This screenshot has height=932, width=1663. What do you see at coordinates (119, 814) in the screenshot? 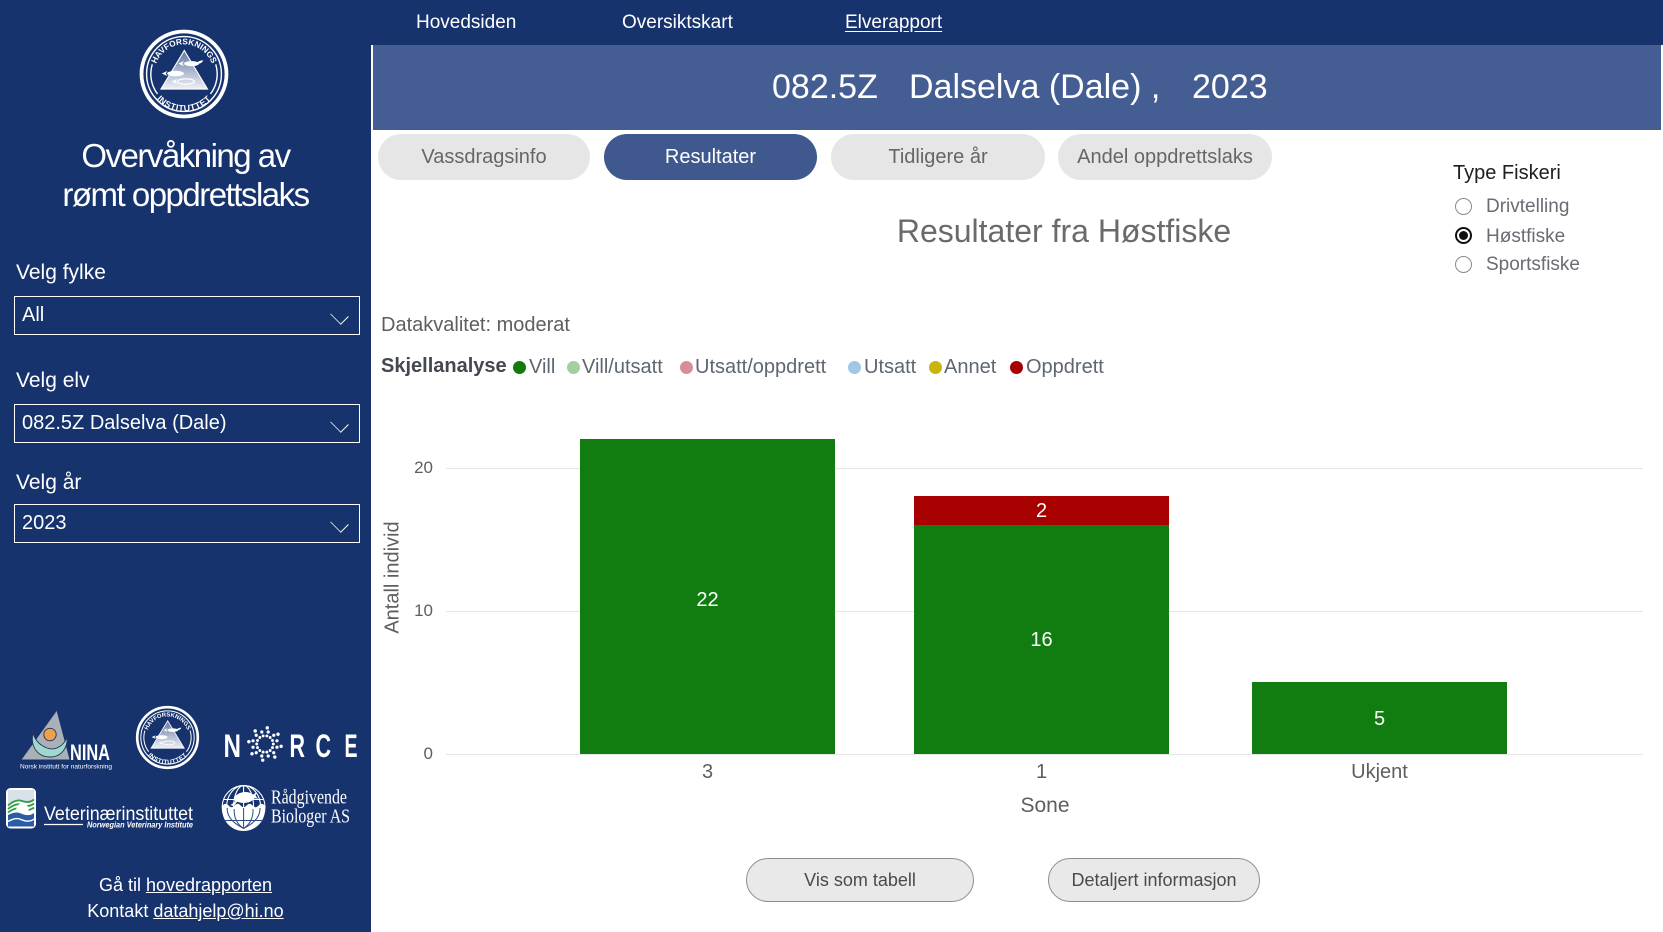
I see `svg-text: Veterinærinstituttet` at bounding box center [119, 814].